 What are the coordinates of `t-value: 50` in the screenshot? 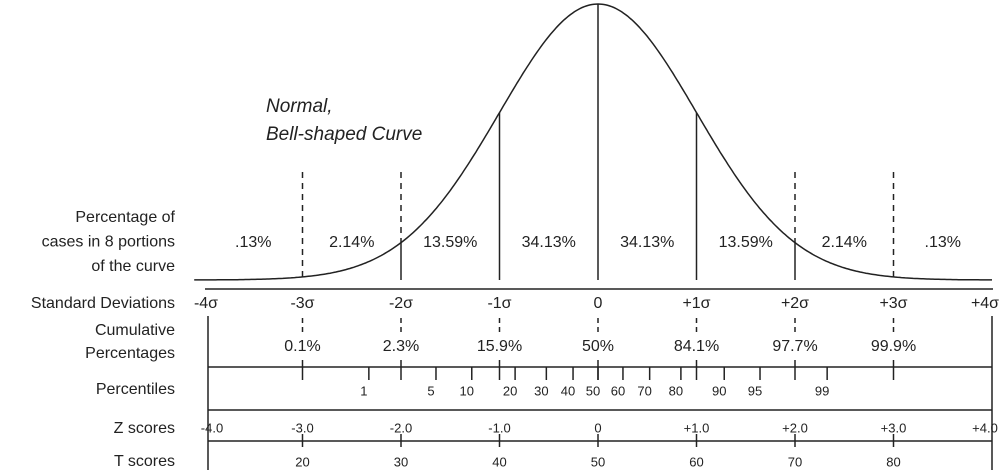 It's located at (598, 461).